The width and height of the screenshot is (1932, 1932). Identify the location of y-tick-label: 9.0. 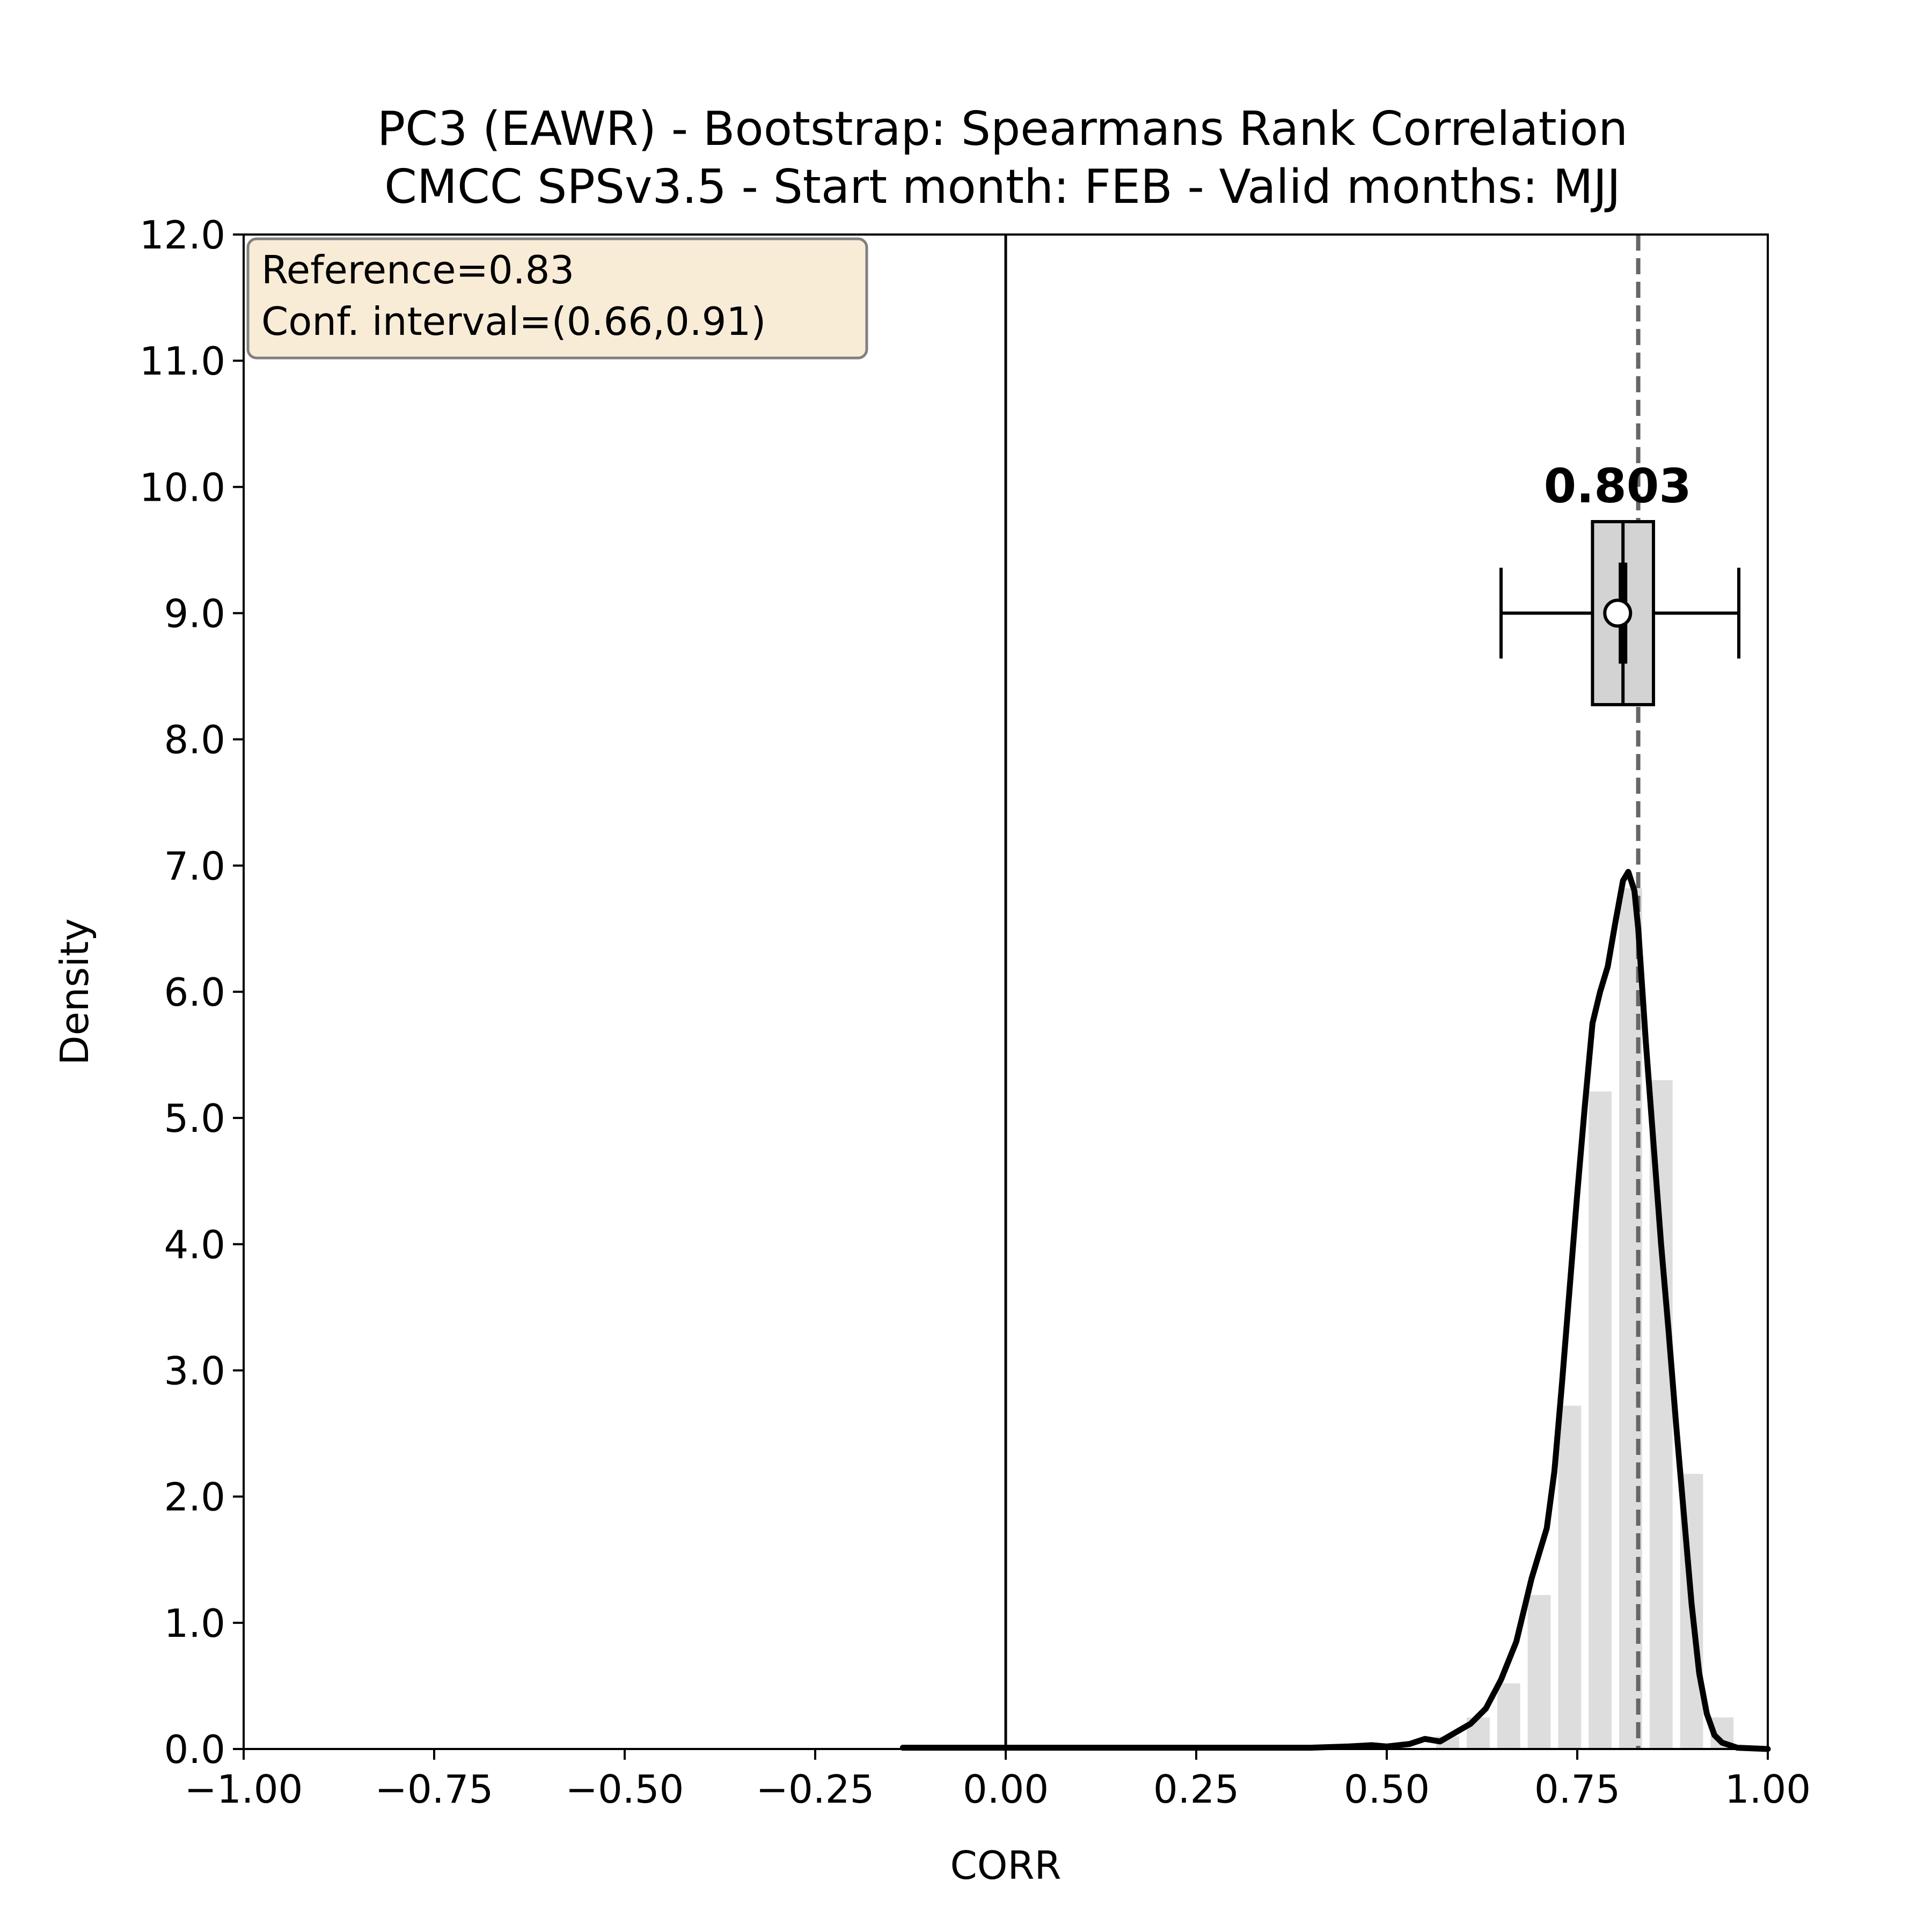
(194, 613).